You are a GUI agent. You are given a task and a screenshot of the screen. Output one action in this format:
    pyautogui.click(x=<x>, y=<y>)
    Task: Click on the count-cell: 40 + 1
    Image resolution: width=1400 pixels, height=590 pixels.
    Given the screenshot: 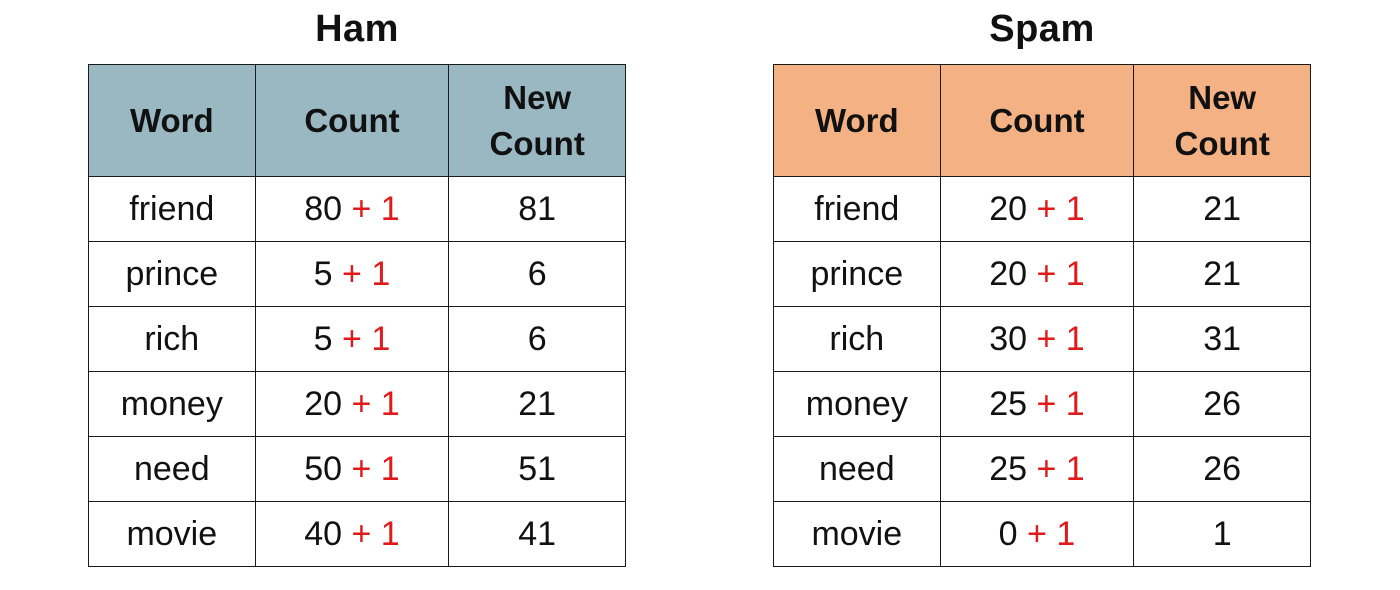 What is the action you would take?
    pyautogui.click(x=352, y=534)
    